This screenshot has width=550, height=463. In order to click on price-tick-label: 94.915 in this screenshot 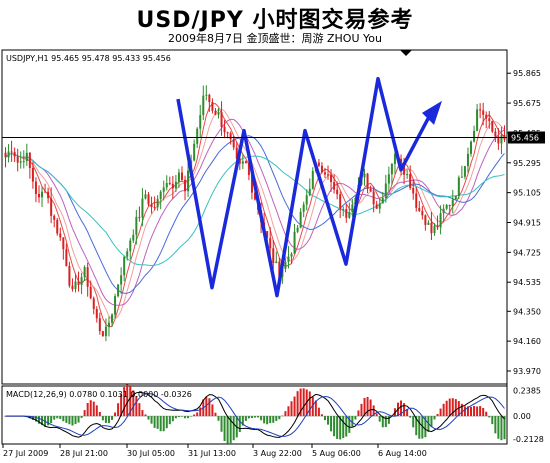, I will do `click(527, 223)`.